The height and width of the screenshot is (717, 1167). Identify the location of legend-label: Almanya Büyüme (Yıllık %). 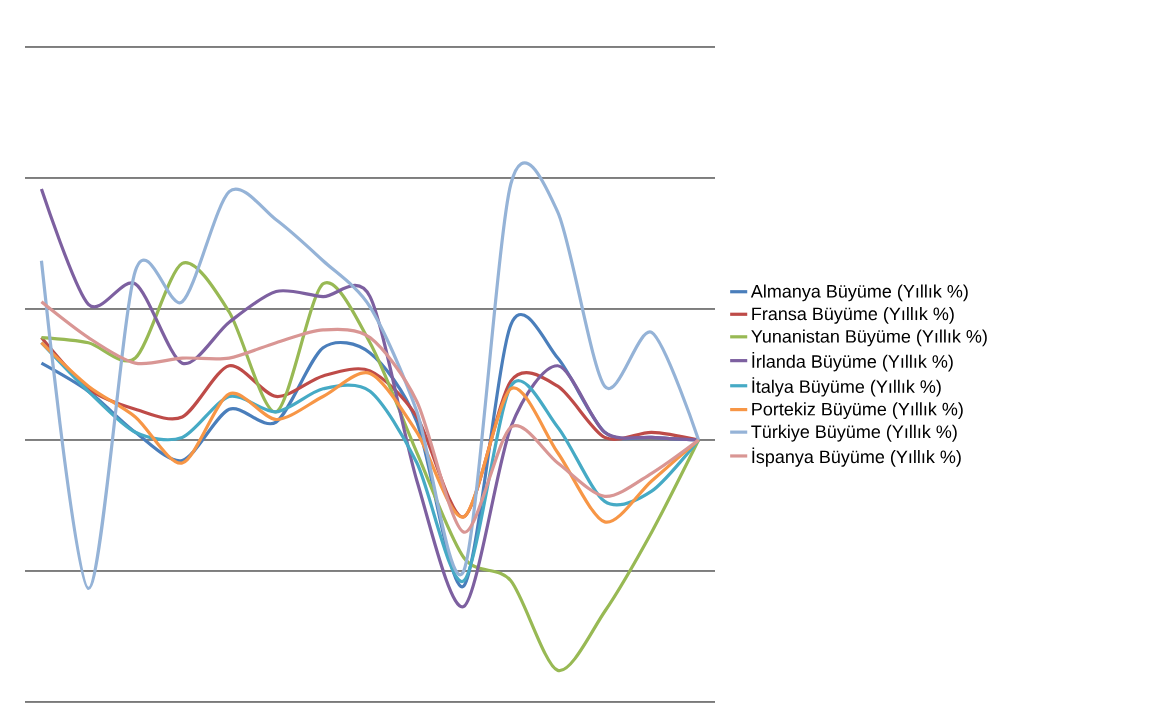
(859, 293).